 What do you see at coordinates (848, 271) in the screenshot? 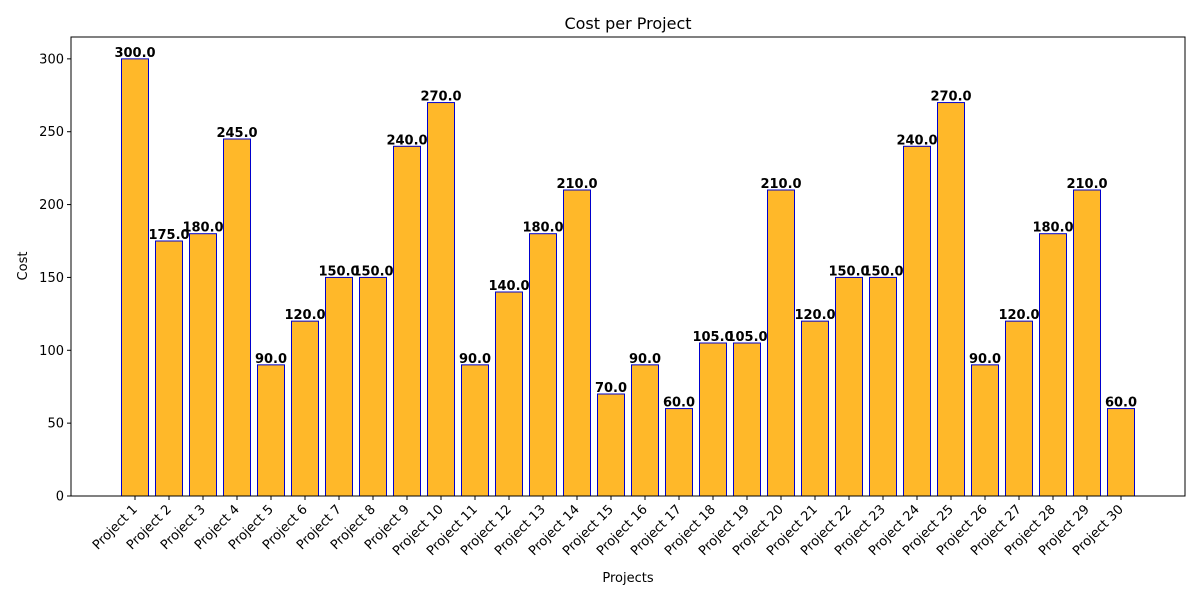
I see `data-label-project-22: 150.0` at bounding box center [848, 271].